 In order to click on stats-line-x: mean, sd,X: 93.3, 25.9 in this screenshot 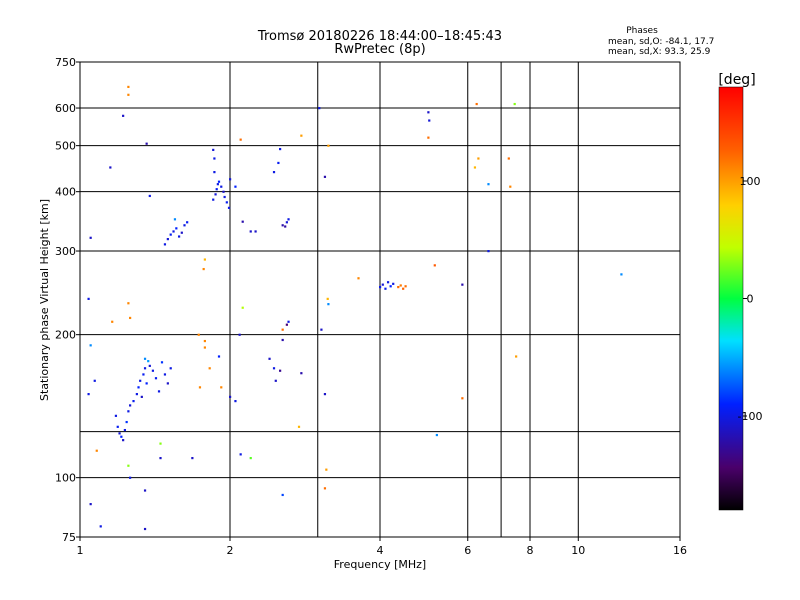, I will do `click(659, 52)`.